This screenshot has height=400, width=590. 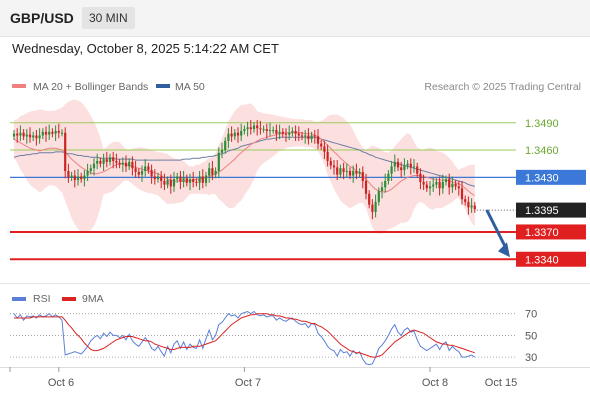 I want to click on projection-arrow-head, so click(x=504, y=250).